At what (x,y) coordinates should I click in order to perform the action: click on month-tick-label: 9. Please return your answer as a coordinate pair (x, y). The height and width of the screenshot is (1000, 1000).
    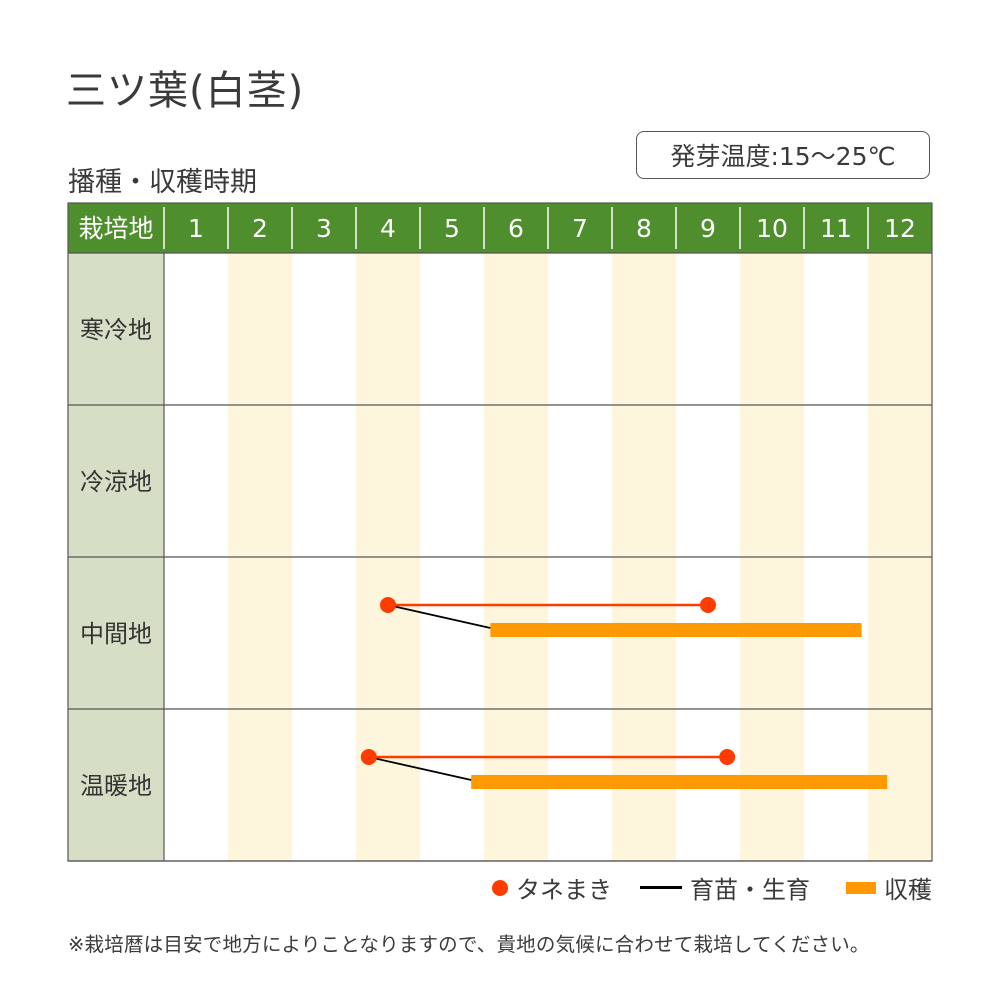
    Looking at the image, I should click on (708, 228).